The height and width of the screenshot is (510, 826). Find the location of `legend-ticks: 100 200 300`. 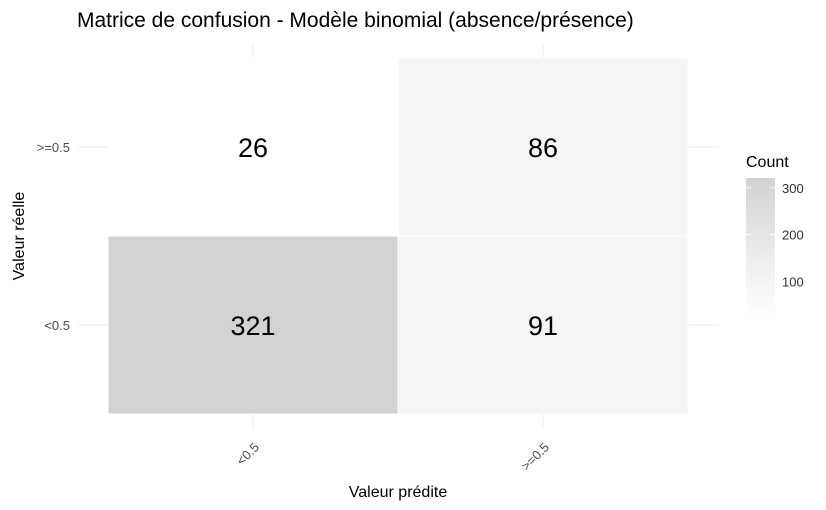

legend-ticks: 100 200 300 is located at coordinates (775, 235).